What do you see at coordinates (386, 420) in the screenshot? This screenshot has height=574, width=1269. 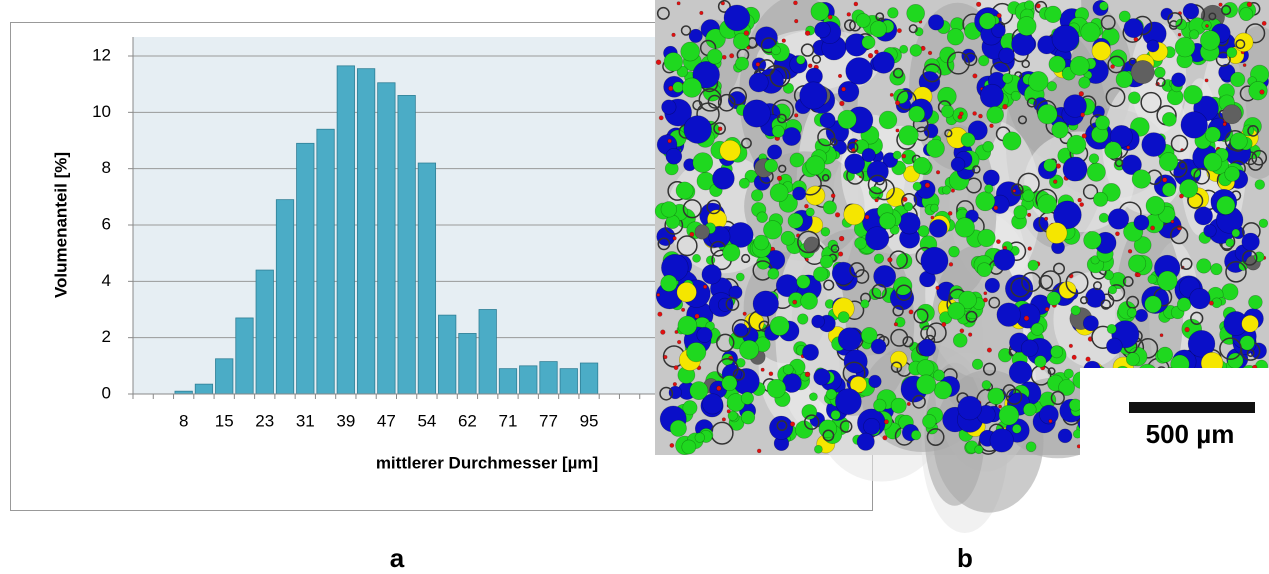 I see `x-tick-label: 47` at bounding box center [386, 420].